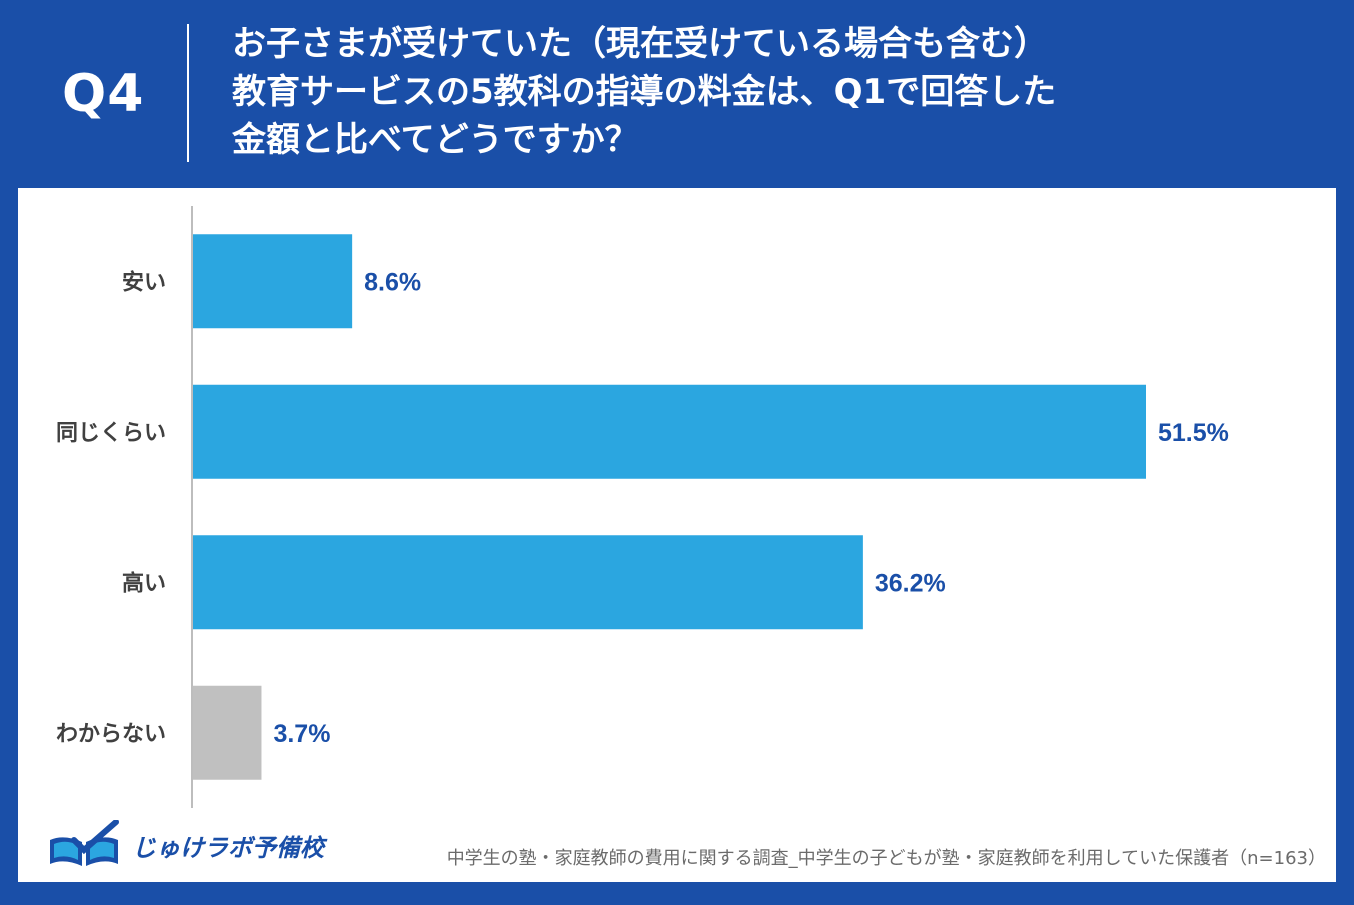  I want to click on logo-book-icon, so click(84, 843).